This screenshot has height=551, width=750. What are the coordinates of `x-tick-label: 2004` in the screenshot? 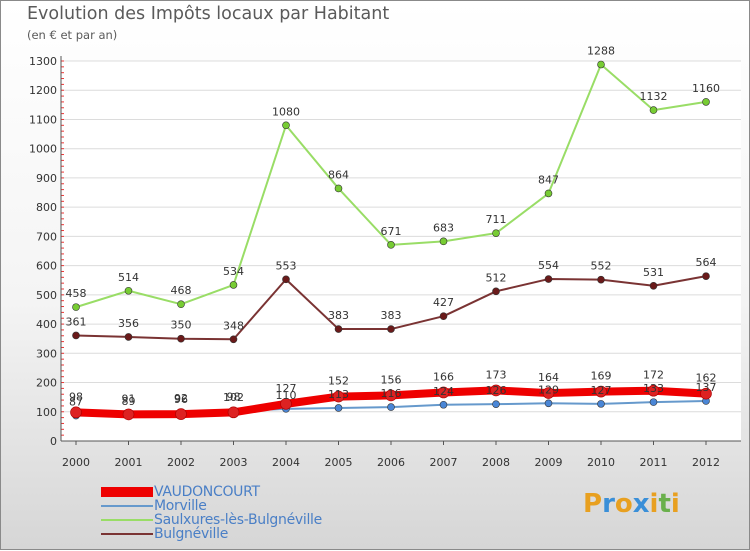 It's located at (286, 462).